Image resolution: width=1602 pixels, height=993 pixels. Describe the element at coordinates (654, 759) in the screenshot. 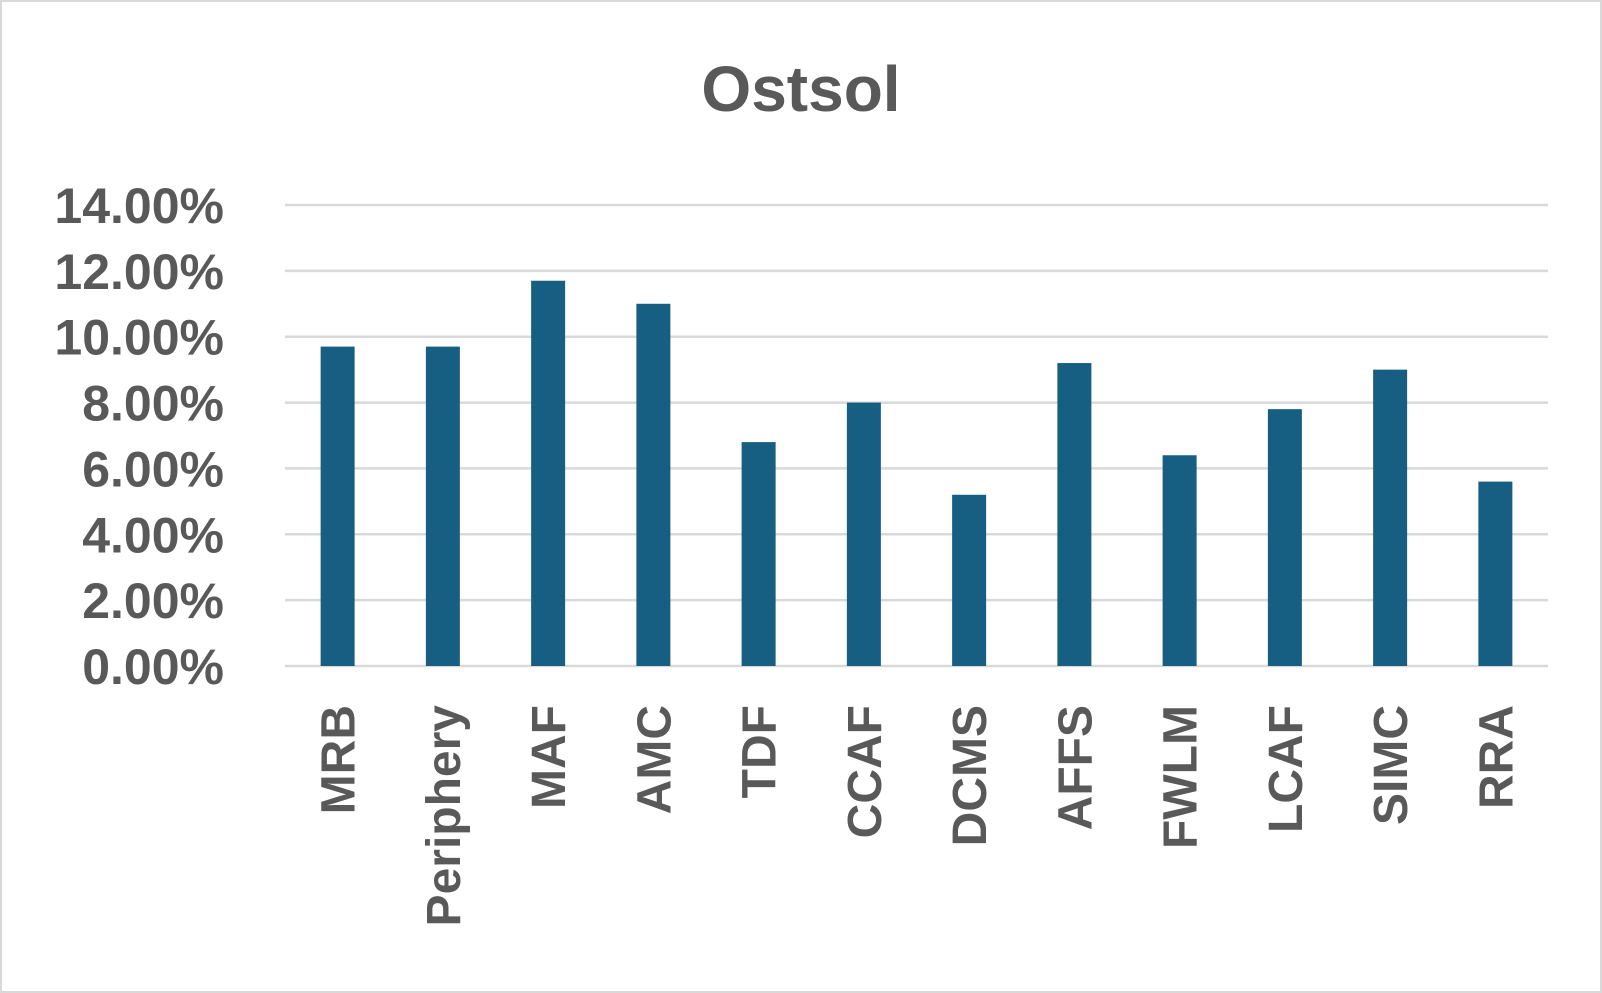

I see `x-category-label: AMC` at that location.